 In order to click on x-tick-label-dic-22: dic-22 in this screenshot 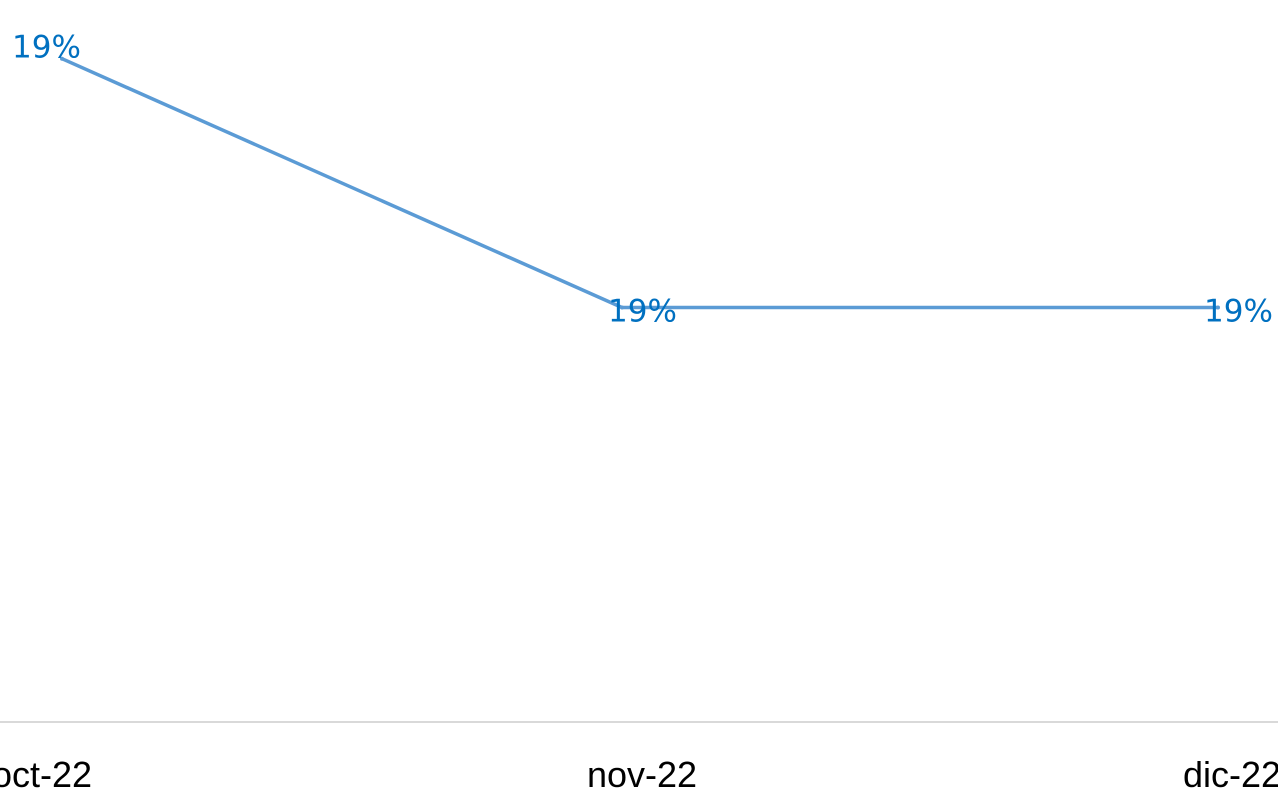, I will do `click(1230, 772)`.